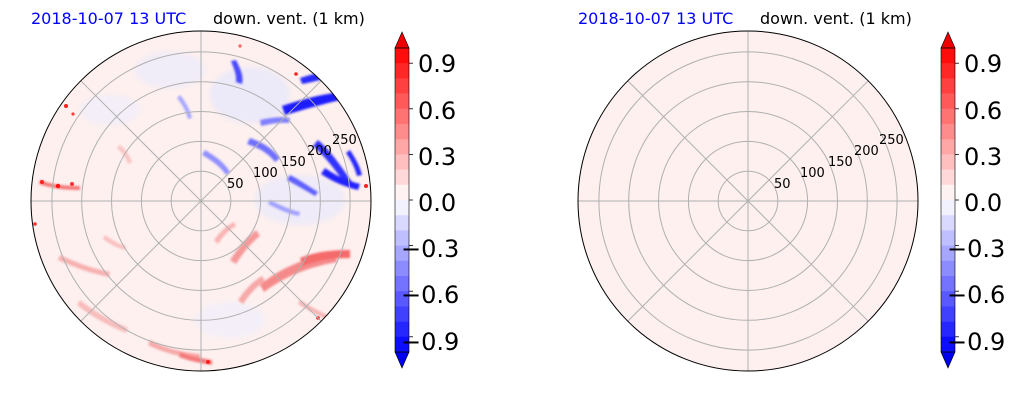 The height and width of the screenshot is (401, 1036). I want to click on left-colorbar: 0.9 0.6 0.3 0.0 −0.3 −0.6 −0.9, so click(426, 200).